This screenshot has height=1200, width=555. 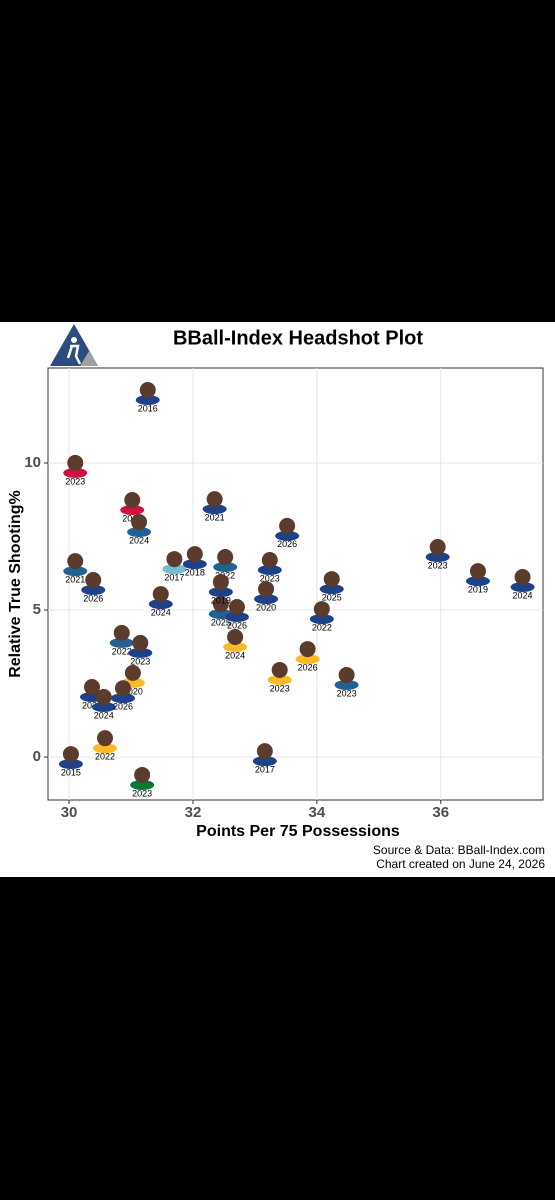 I want to click on y-axis-label: Relative True Shooting%, so click(x=15, y=584).